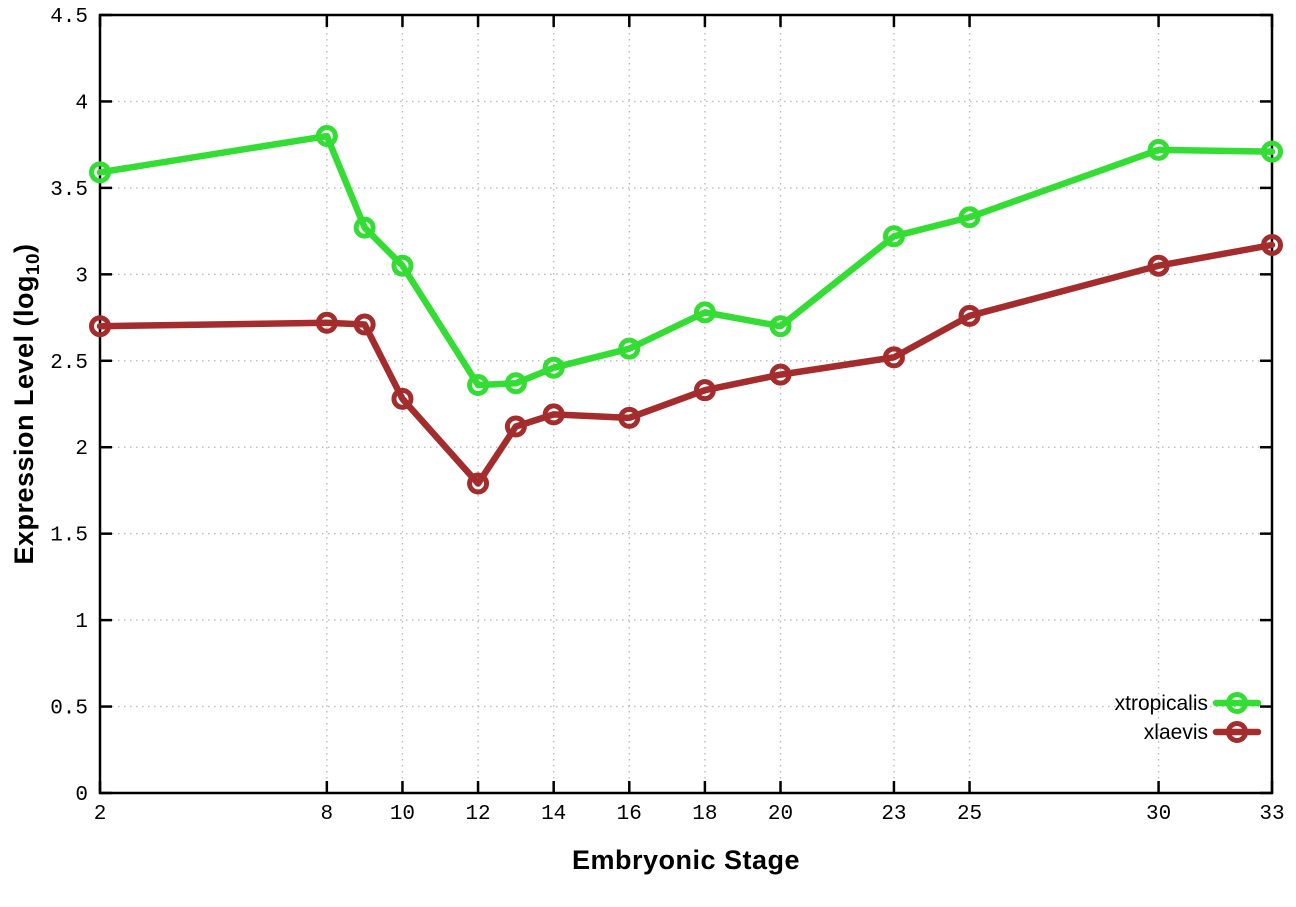 The height and width of the screenshot is (907, 1296). What do you see at coordinates (780, 814) in the screenshot?
I see `x-tick-label: 20` at bounding box center [780, 814].